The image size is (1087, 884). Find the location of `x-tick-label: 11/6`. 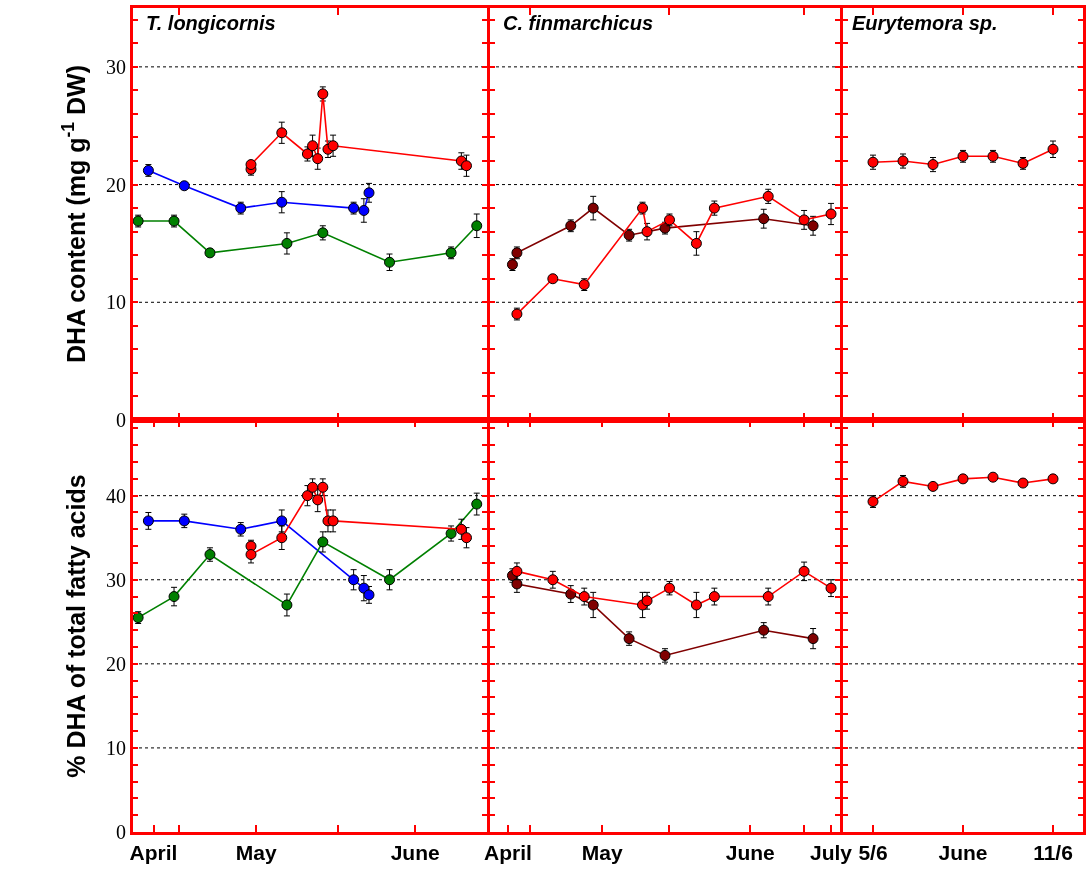

x-tick-label: 11/6 is located at coordinates (1053, 853).